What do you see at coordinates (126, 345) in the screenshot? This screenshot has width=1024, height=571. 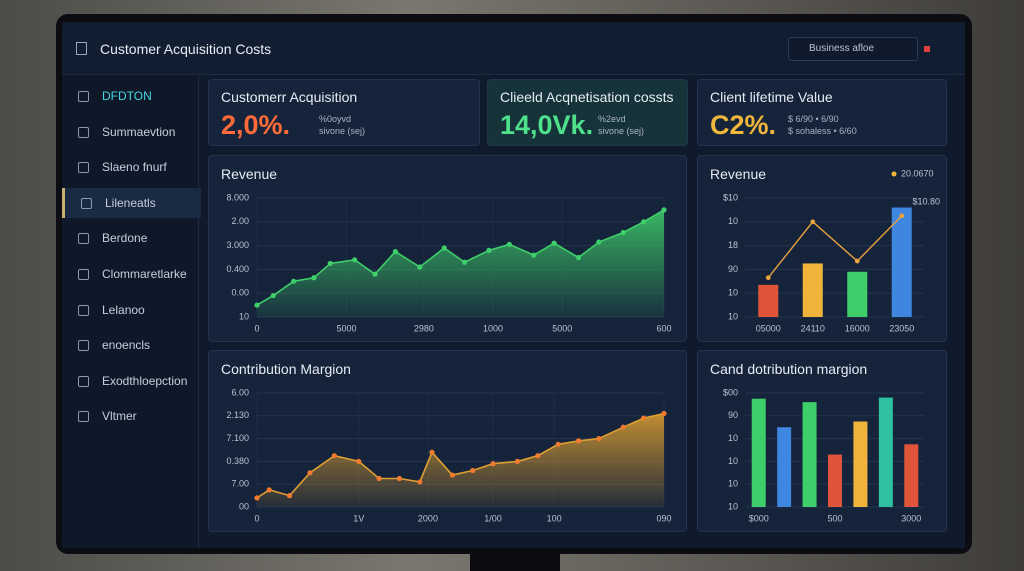 I see `nav-label: enoencls` at bounding box center [126, 345].